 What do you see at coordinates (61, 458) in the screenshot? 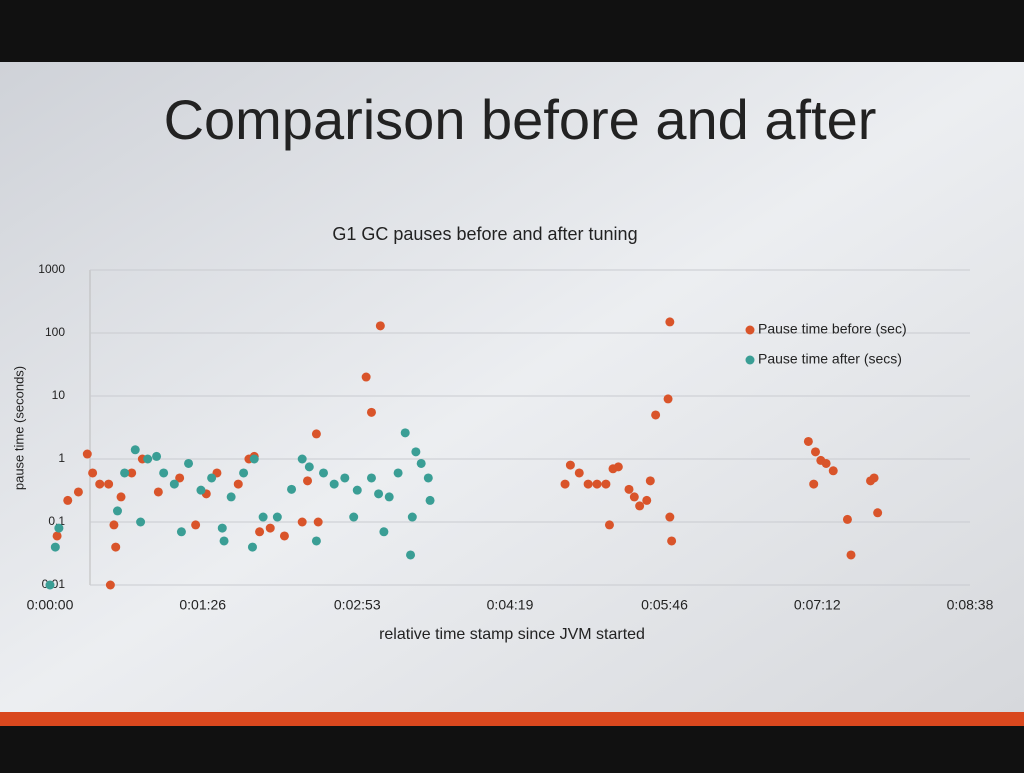
I see `y-tick-label: 1` at bounding box center [61, 458].